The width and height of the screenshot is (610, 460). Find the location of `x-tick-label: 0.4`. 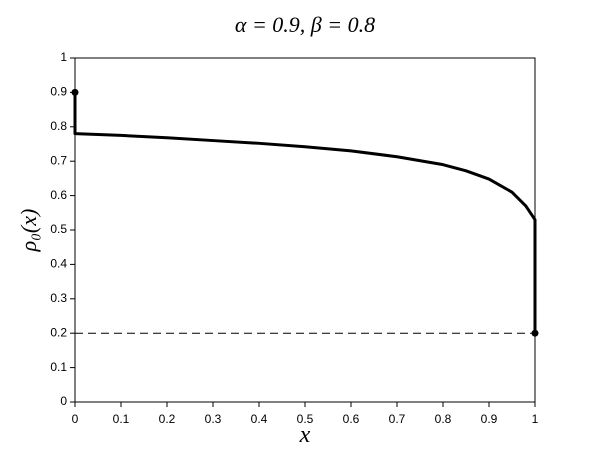

x-tick-label: 0.4 is located at coordinates (259, 419).